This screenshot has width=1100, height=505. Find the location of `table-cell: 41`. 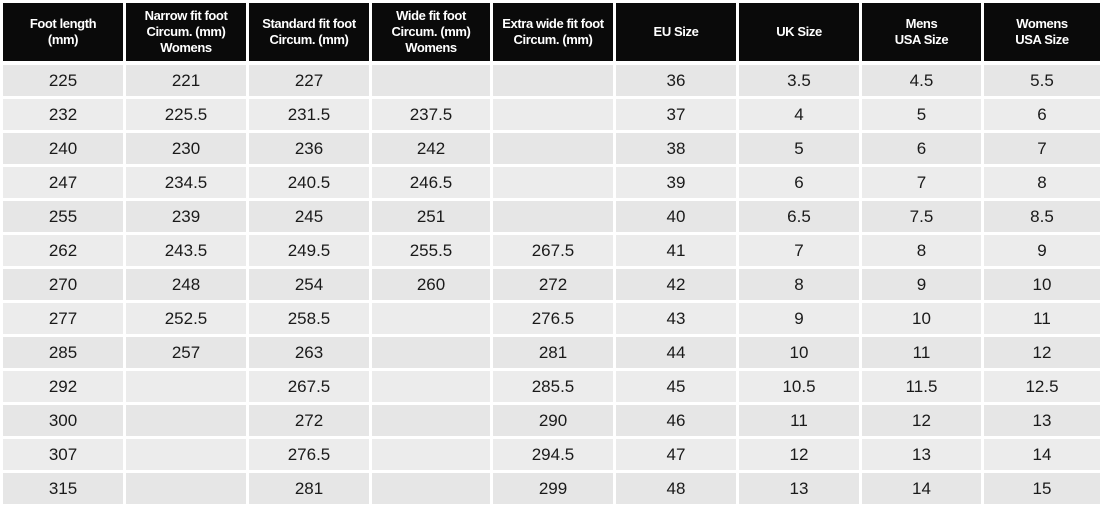

table-cell: 41 is located at coordinates (676, 250).